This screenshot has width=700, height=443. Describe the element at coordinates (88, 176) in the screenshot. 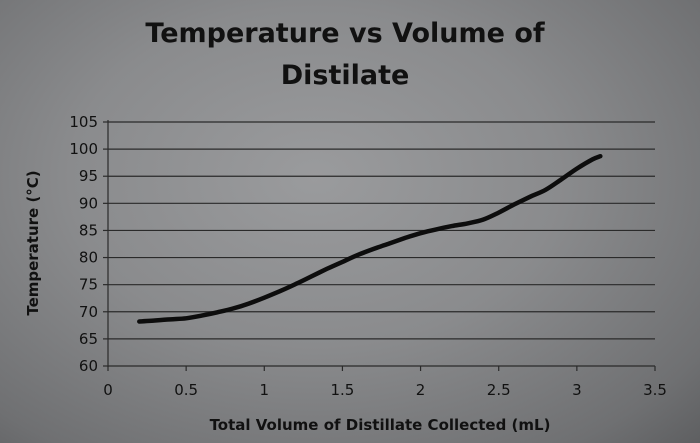

I see `y-tick-label: 95` at that location.